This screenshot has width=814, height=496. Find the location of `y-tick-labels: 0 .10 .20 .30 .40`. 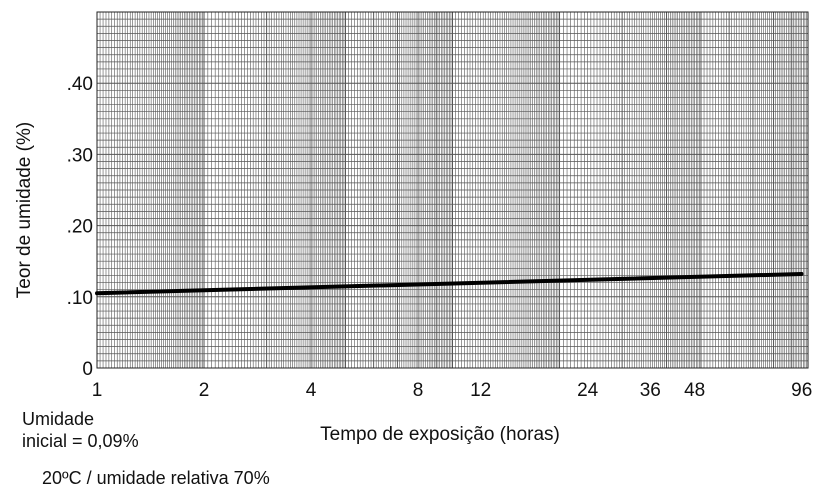

y-tick-labels: 0 .10 .20 .30 .40 is located at coordinates (80, 227).